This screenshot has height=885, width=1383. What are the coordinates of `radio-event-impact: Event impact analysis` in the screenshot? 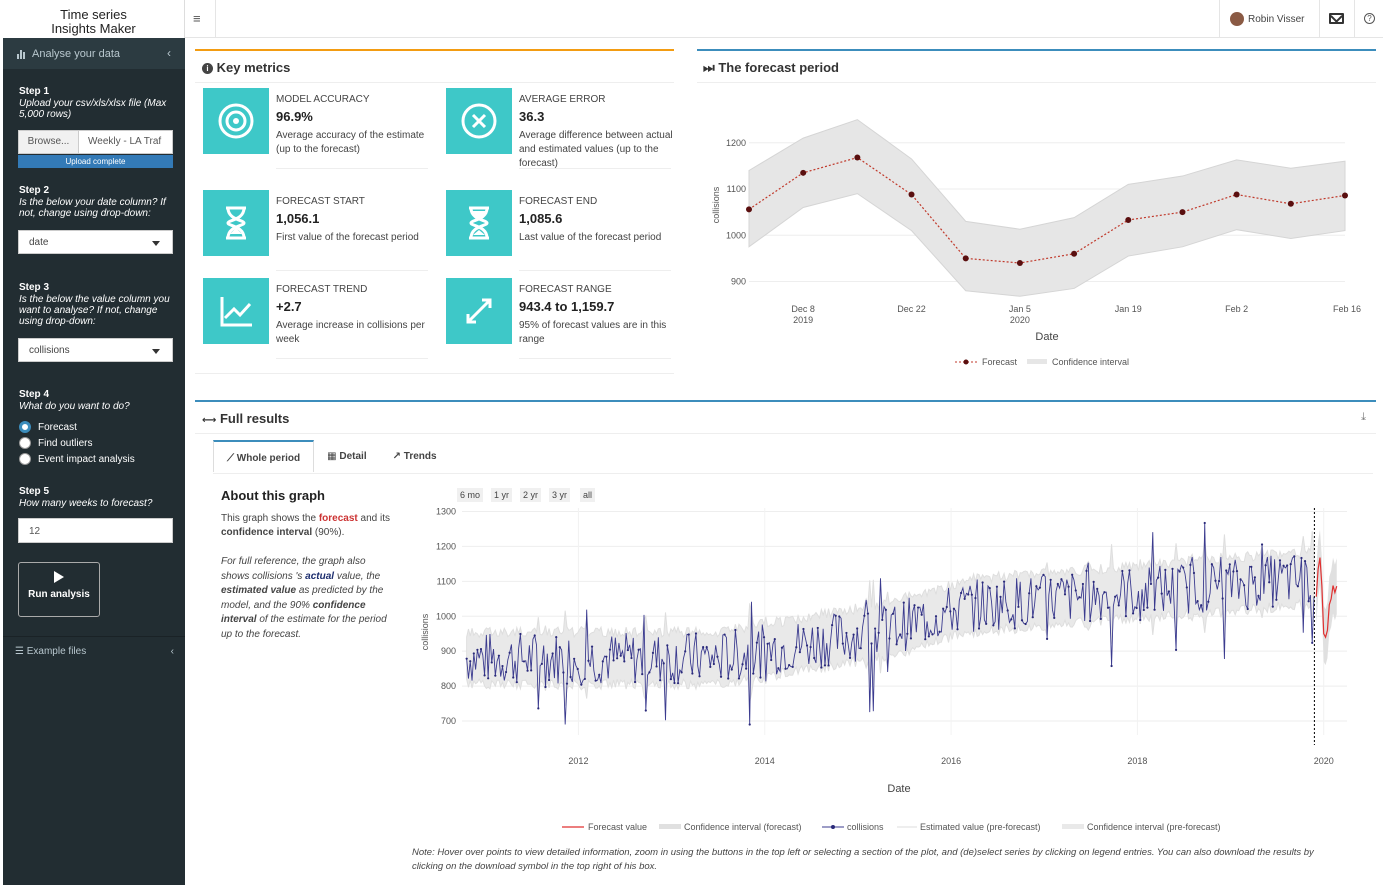 It's located at (77, 459).